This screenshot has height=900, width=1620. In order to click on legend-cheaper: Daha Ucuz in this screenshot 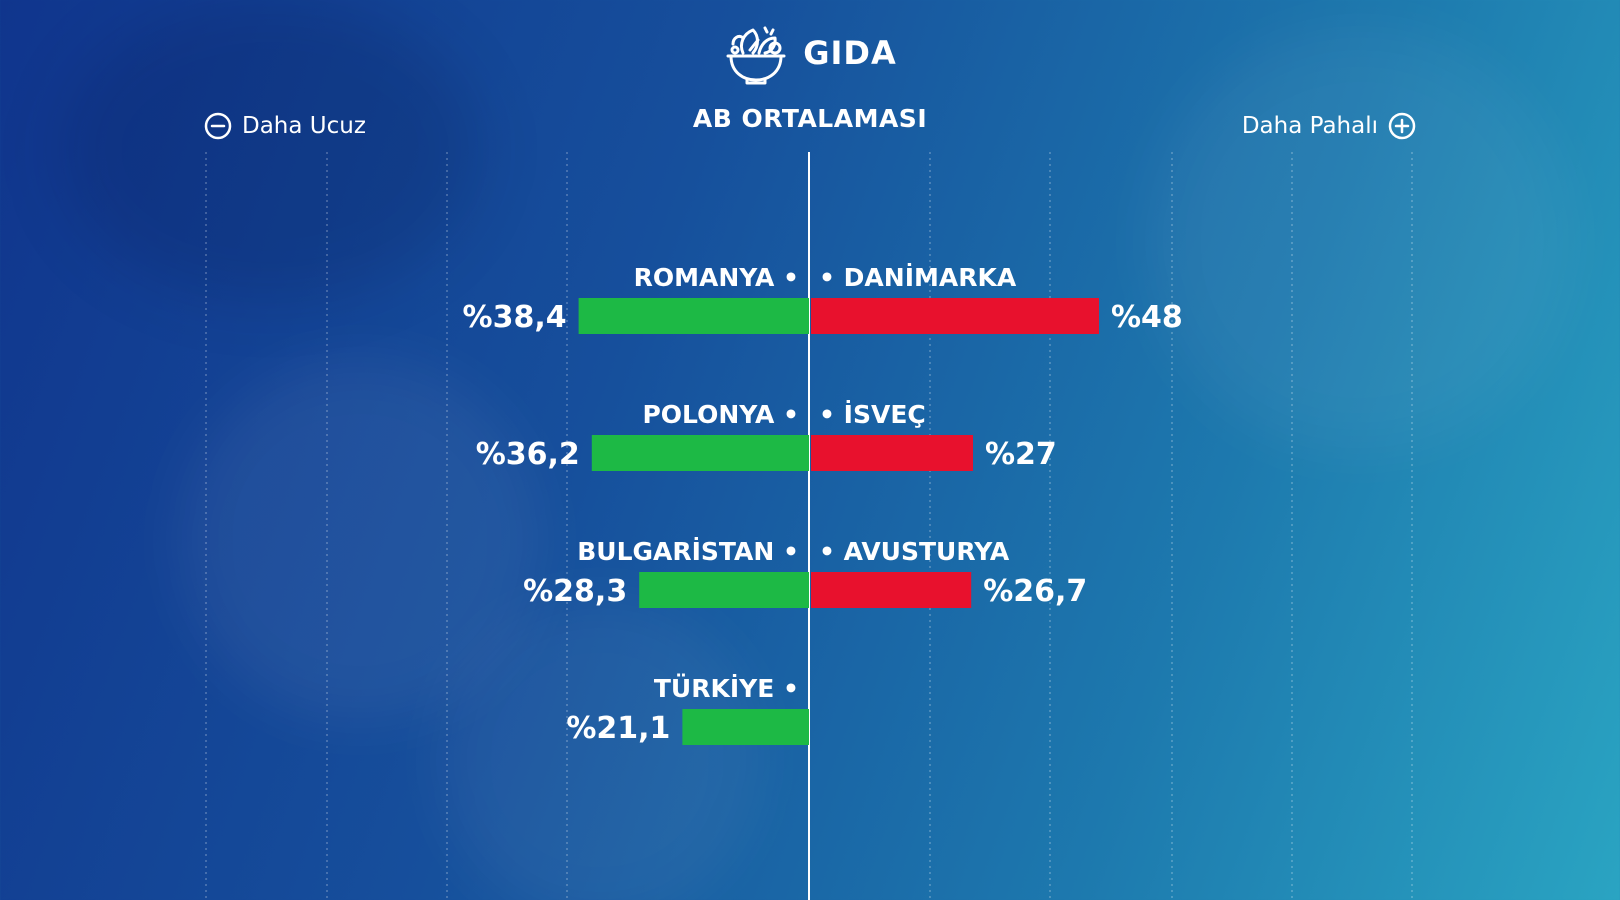, I will do `click(285, 126)`.